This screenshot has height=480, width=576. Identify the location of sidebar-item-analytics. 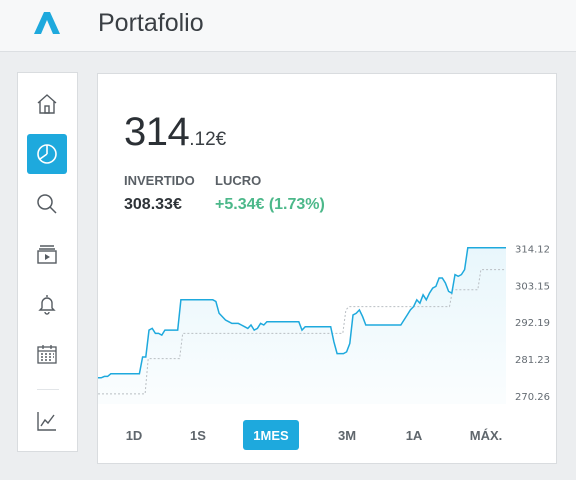
(47, 421).